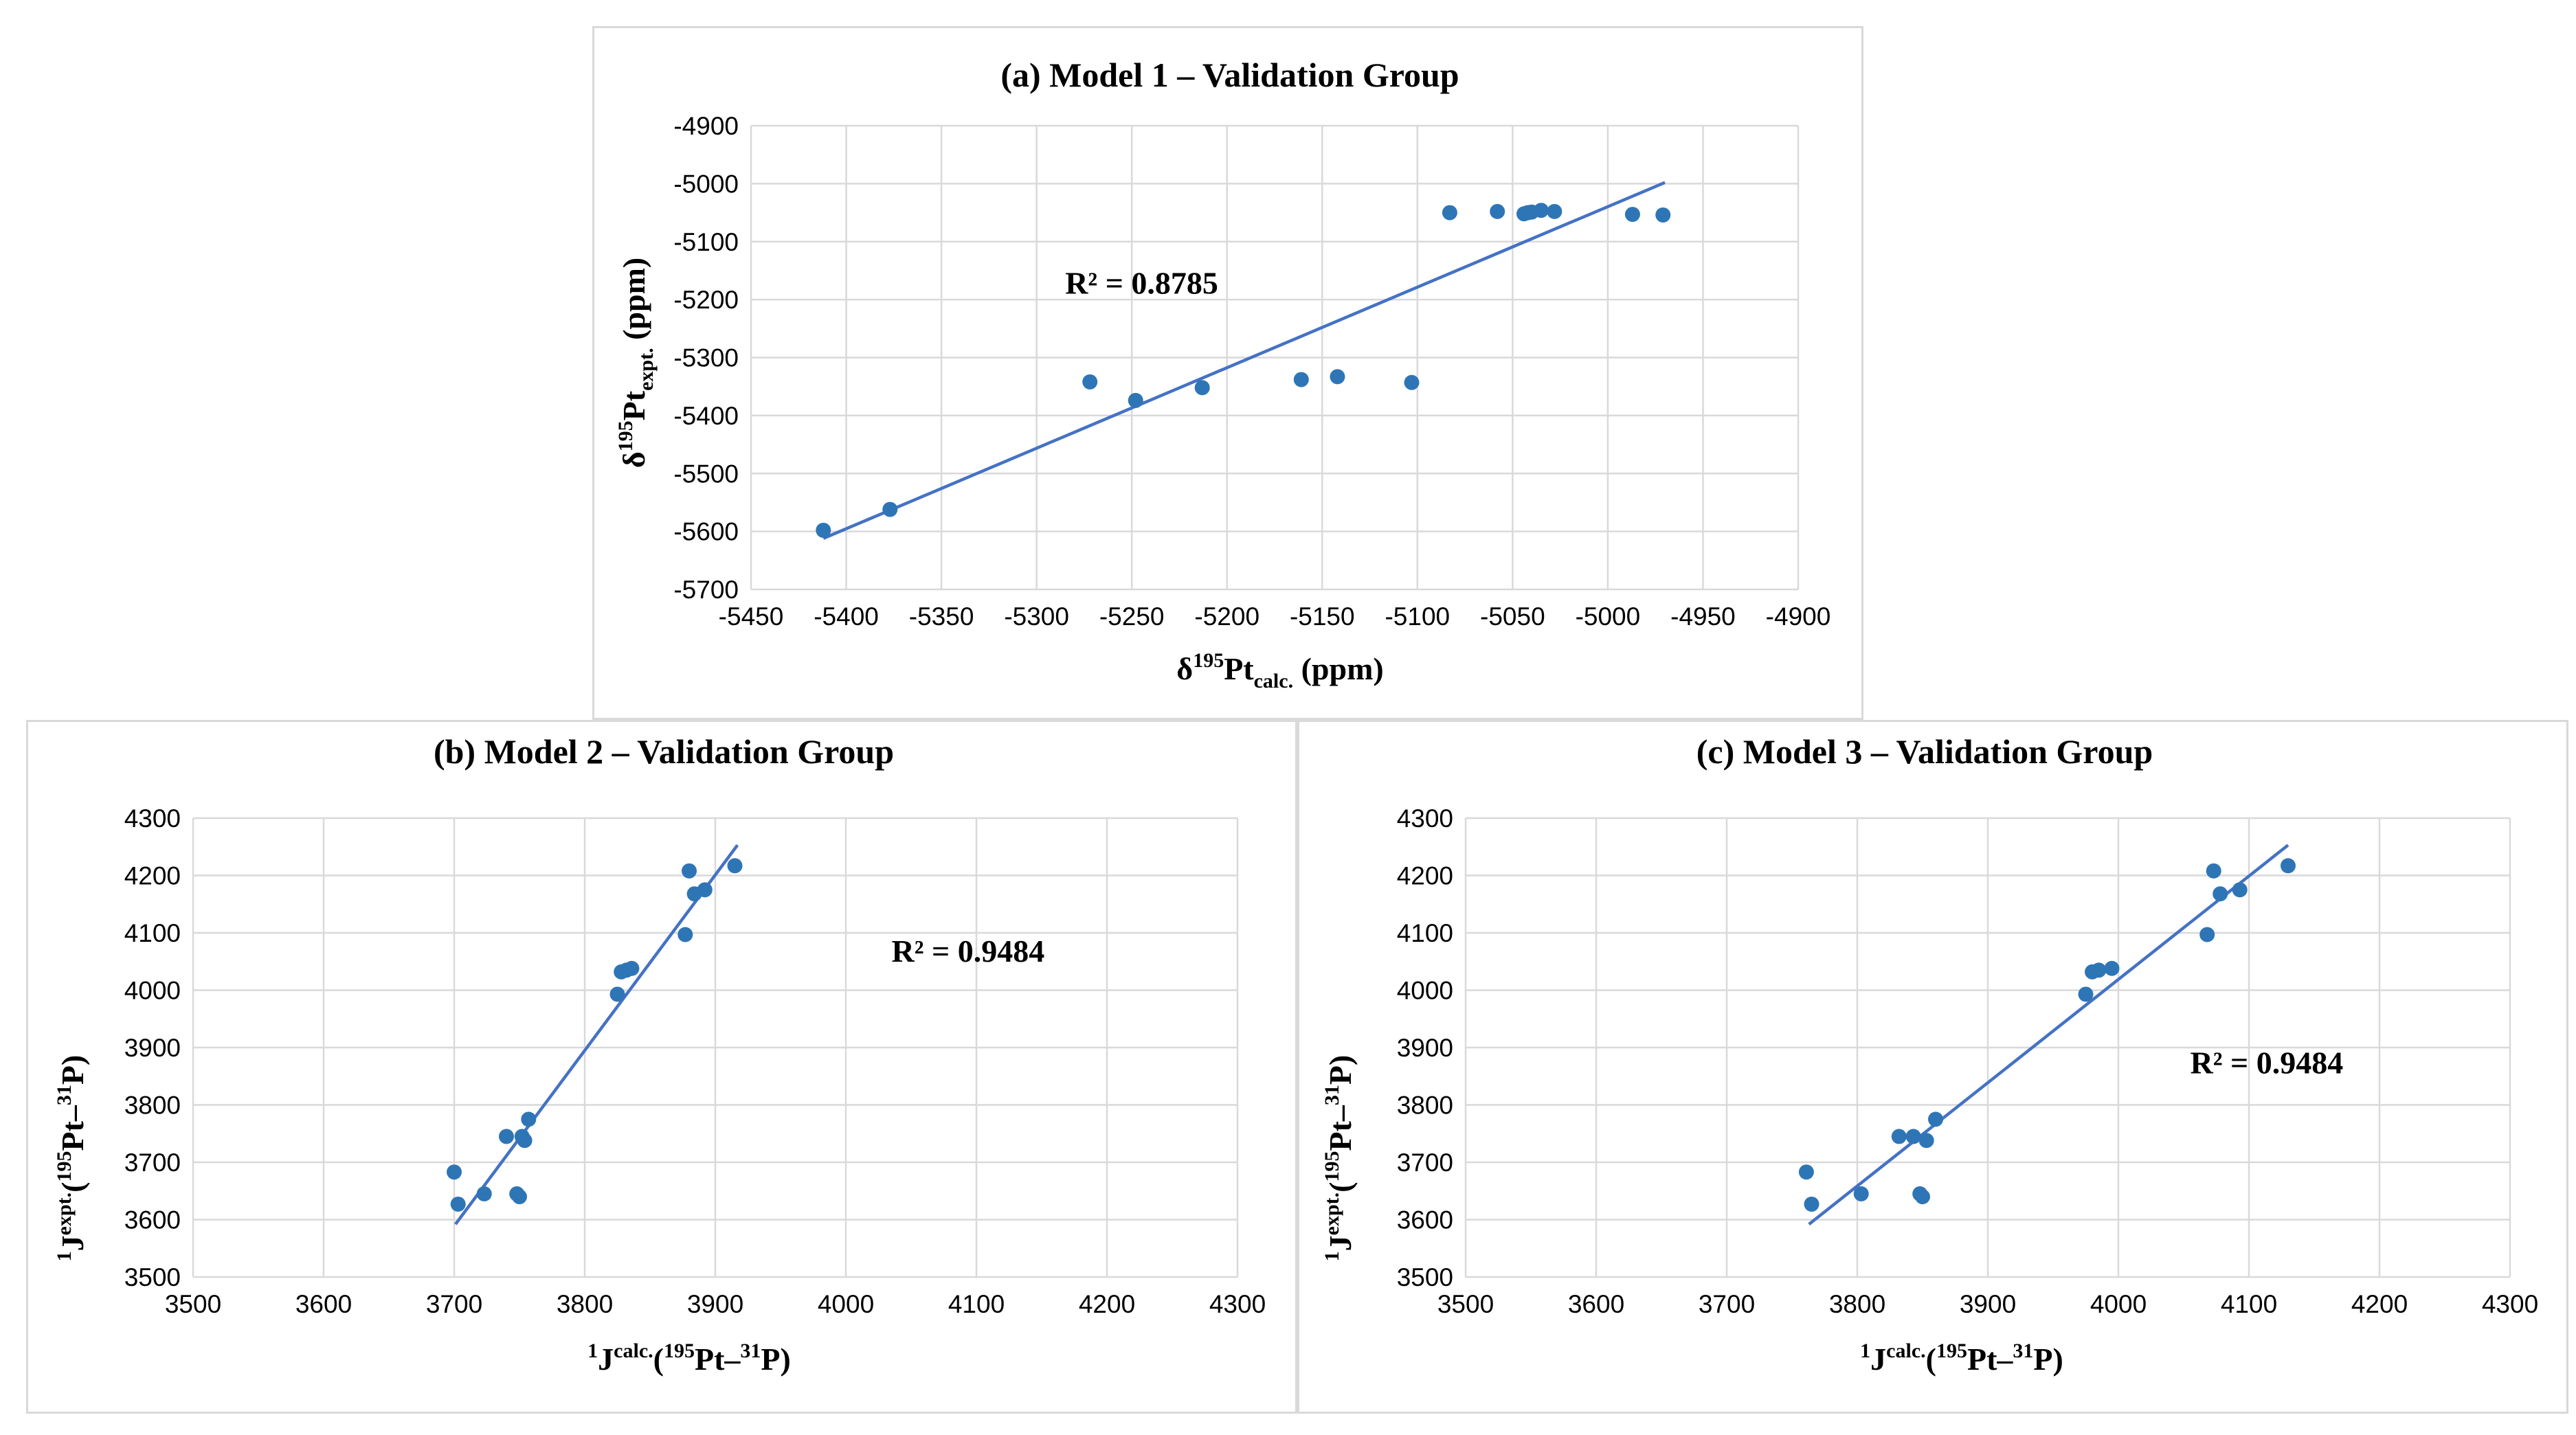 Image resolution: width=2576 pixels, height=1435 pixels. What do you see at coordinates (706, 416) in the screenshot?
I see `chart-a-y-tick-label: -5400` at bounding box center [706, 416].